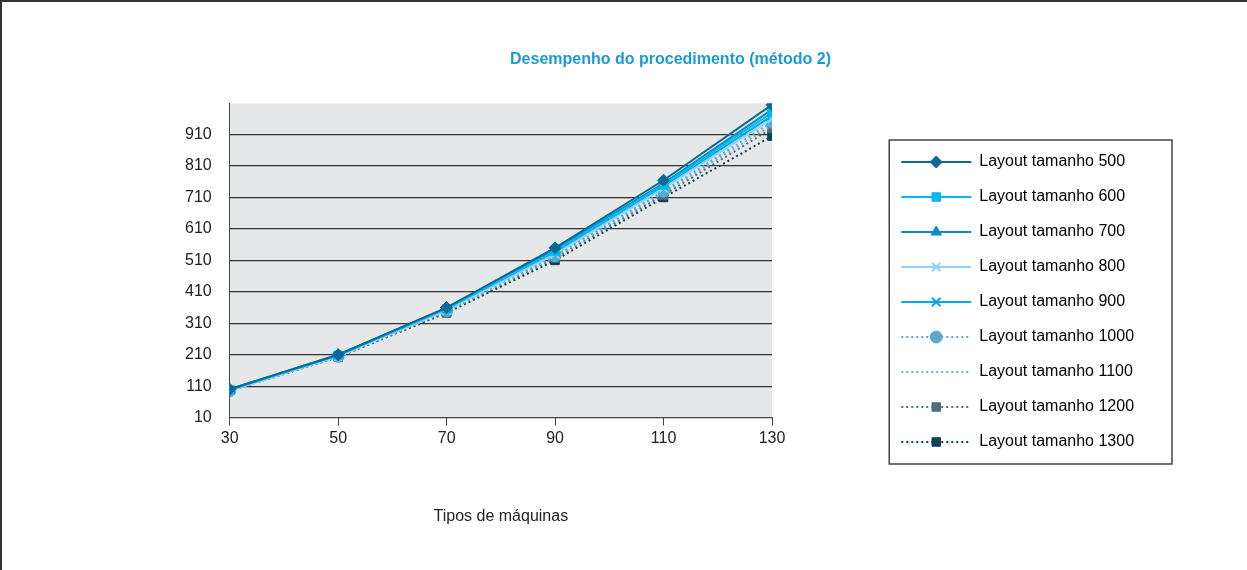 The height and width of the screenshot is (570, 1247). Describe the element at coordinates (772, 437) in the screenshot. I see `x-tick-label: 130` at that location.